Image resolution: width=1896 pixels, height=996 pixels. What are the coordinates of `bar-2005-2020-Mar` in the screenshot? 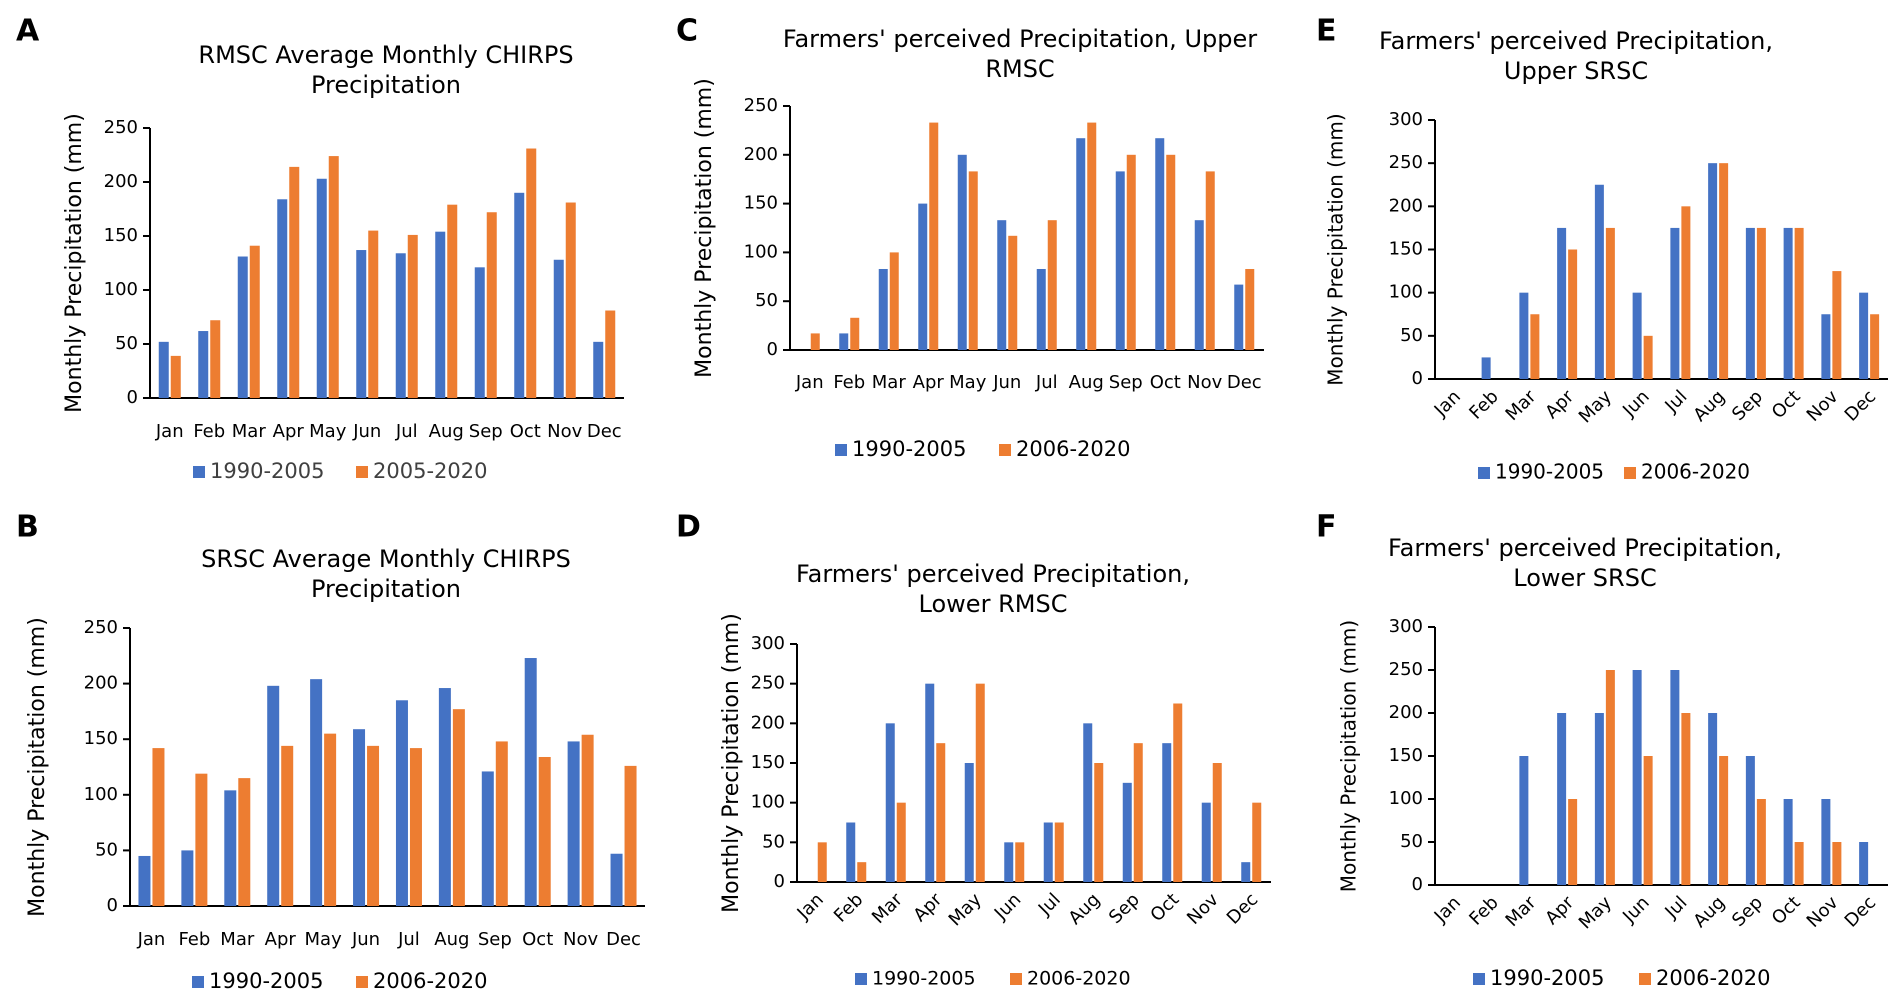 It's located at (254, 321).